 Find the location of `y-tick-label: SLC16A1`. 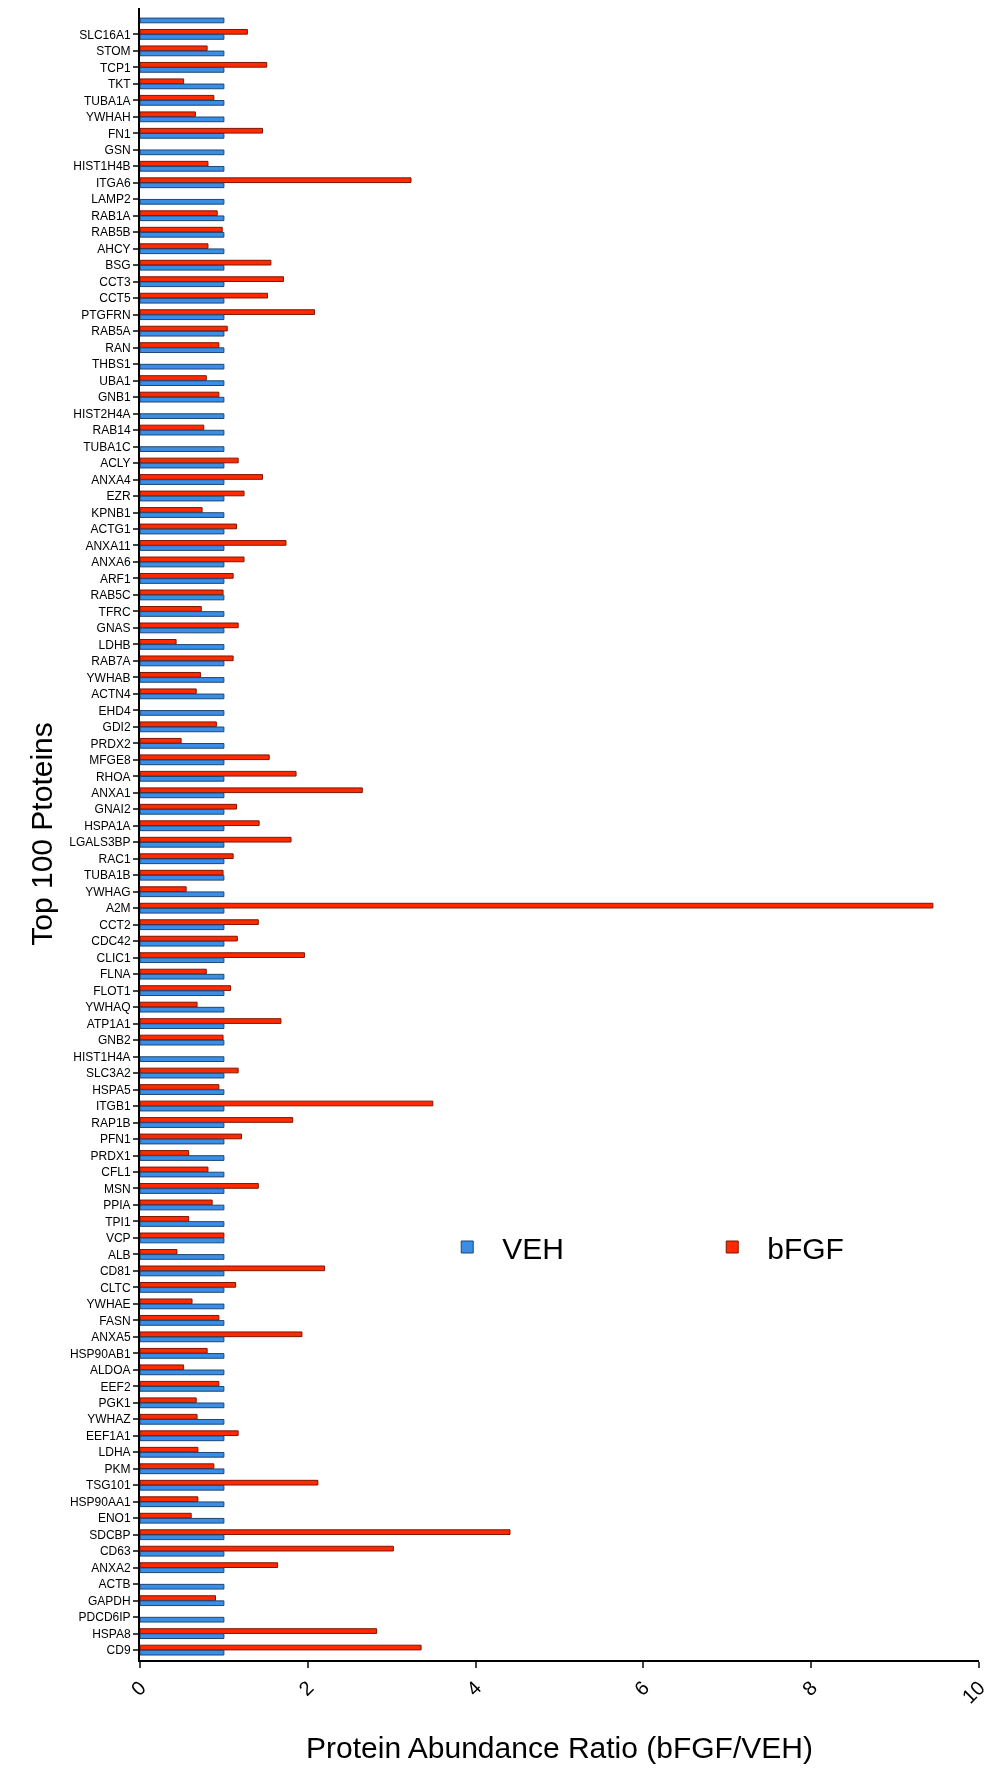

y-tick-label: SLC16A1 is located at coordinates (105, 34).